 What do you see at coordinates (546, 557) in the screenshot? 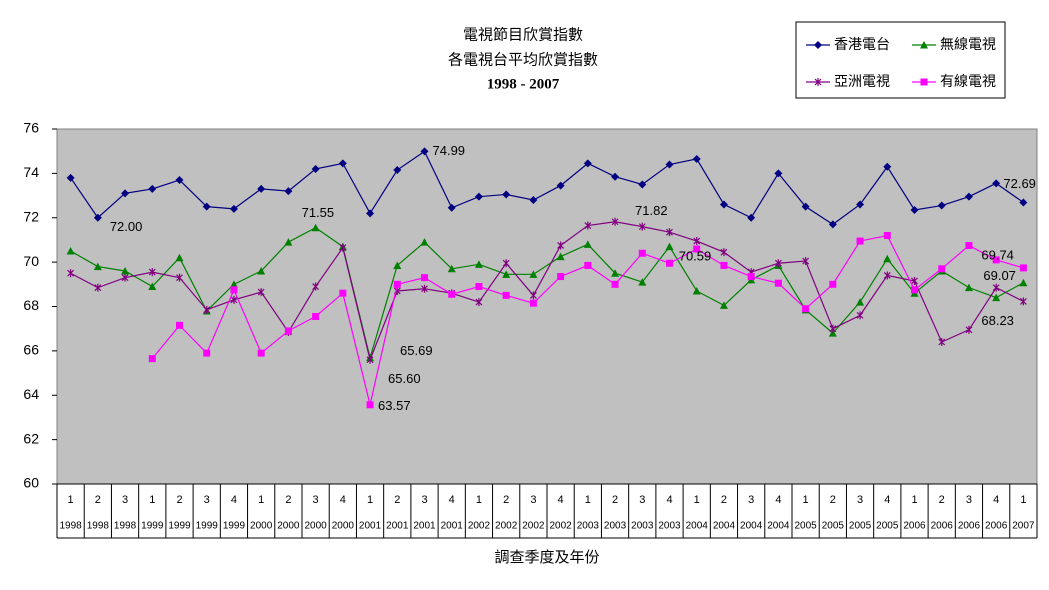
I see `x-axis-title: 調查季度及年份` at bounding box center [546, 557].